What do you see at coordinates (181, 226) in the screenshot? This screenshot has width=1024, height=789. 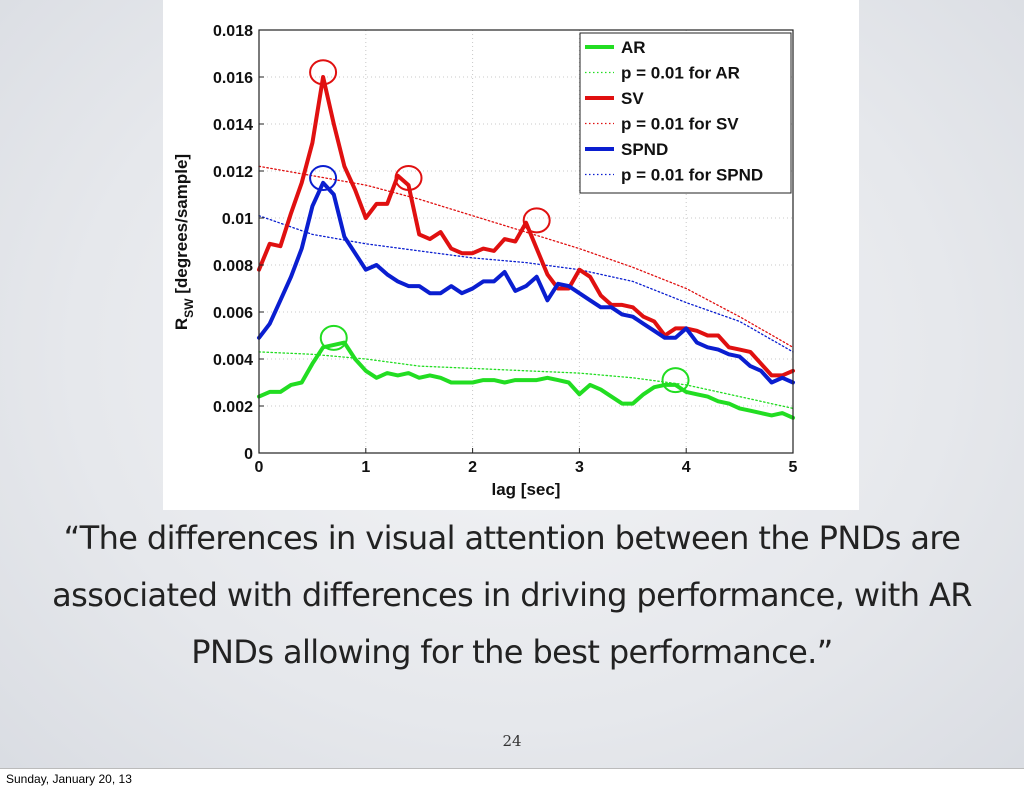 I see `y-axis-label-unit: [degrees/sample]` at bounding box center [181, 226].